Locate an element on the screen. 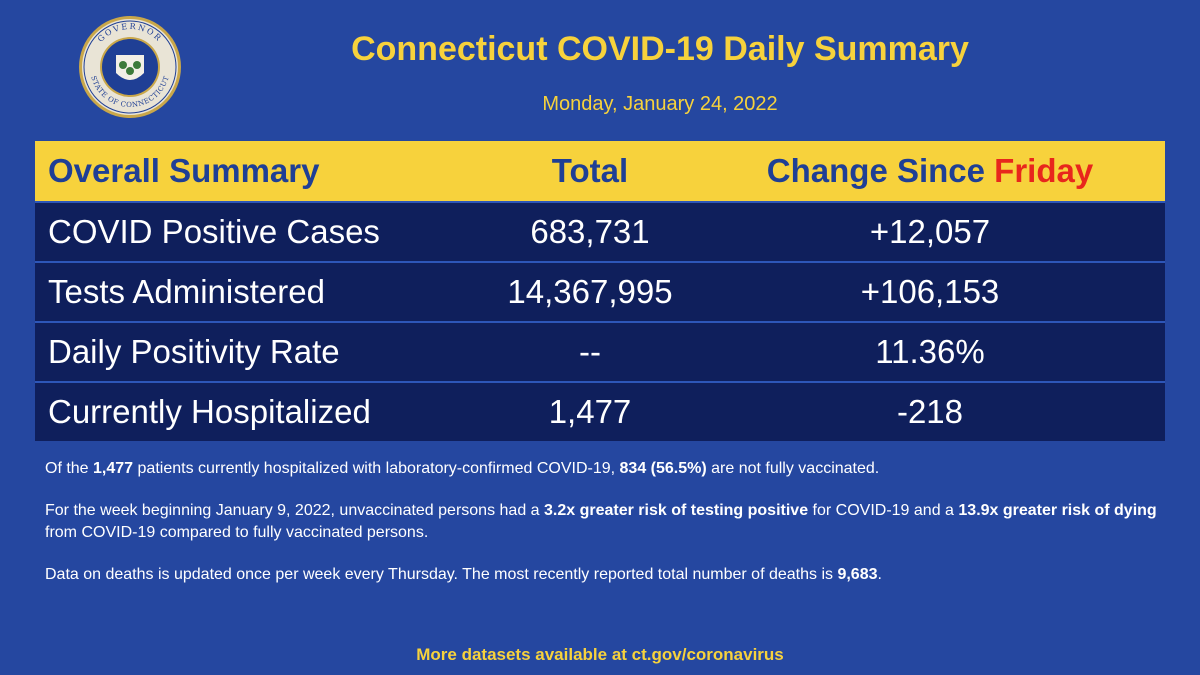 The width and height of the screenshot is (1200, 675). note-text: are not fully vaccinated. is located at coordinates (793, 468).